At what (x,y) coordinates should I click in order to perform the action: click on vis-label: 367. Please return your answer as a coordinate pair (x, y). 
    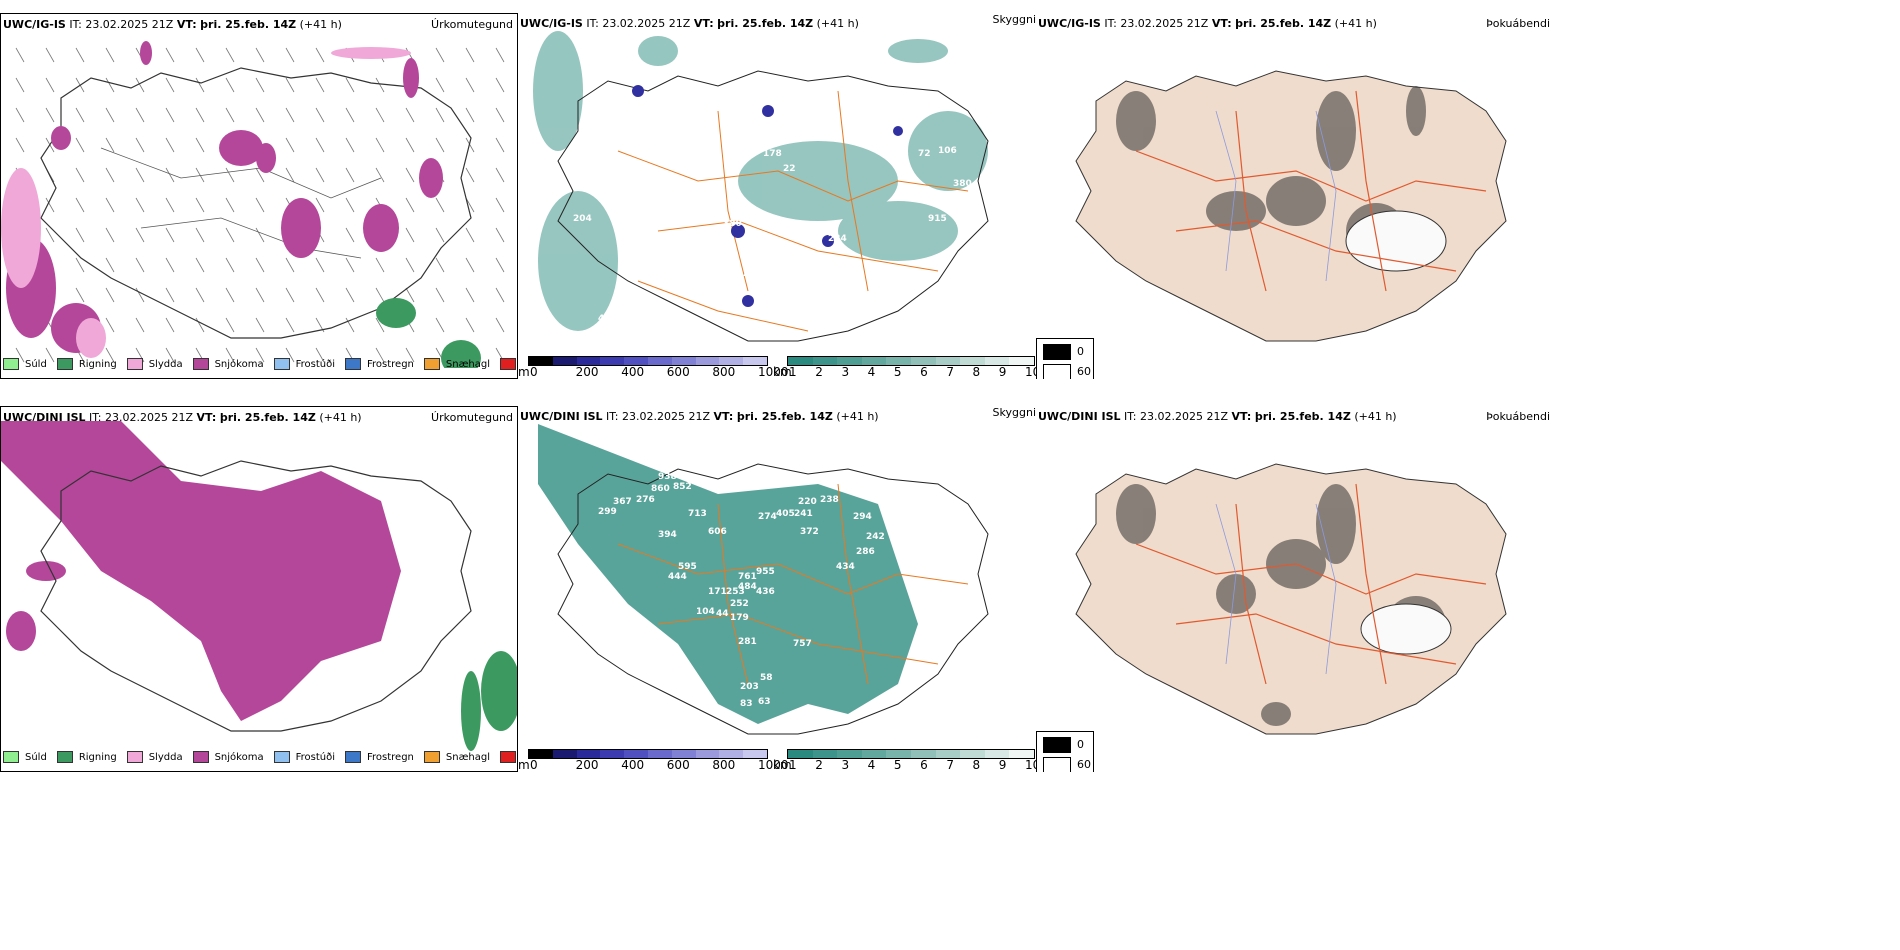
    Looking at the image, I should click on (622, 502).